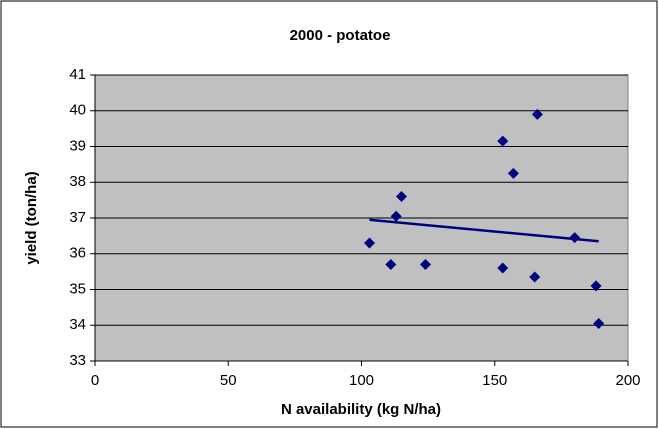  Describe the element at coordinates (494, 380) in the screenshot. I see `x-tick-label: 150` at that location.